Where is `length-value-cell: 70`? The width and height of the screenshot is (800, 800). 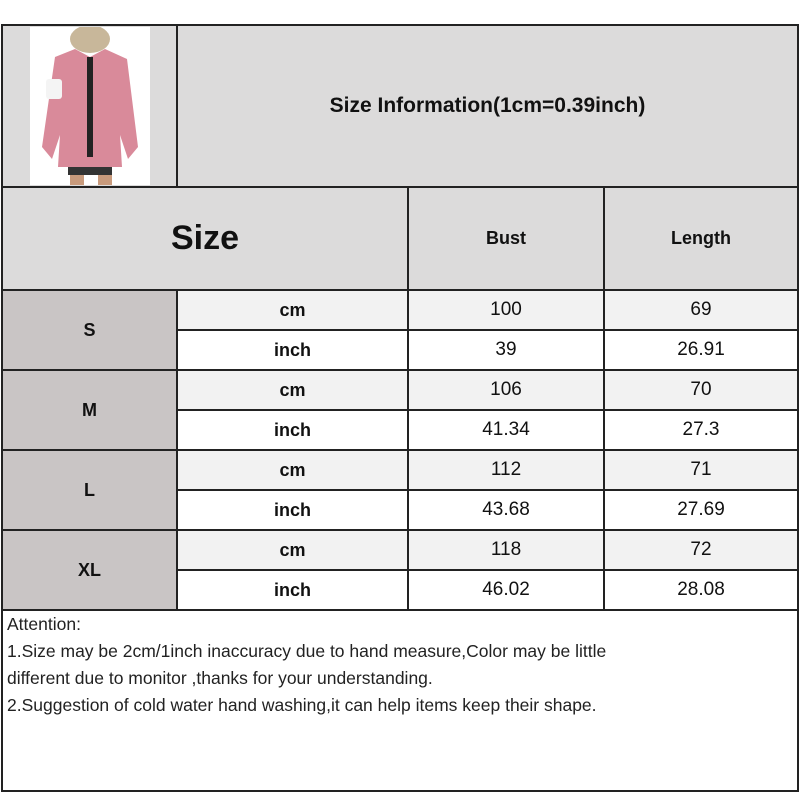
length-value-cell: 70 is located at coordinates (701, 390).